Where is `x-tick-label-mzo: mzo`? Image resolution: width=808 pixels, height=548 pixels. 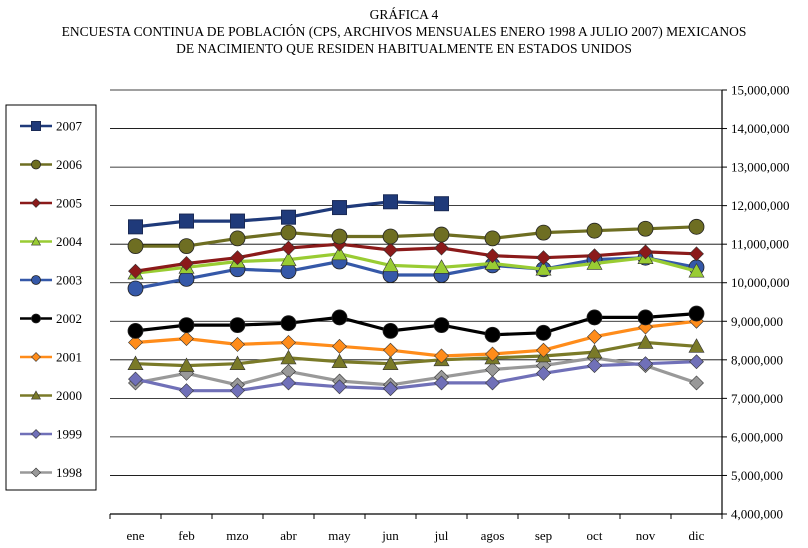
x-tick-label-mzo: mzo is located at coordinates (237, 535).